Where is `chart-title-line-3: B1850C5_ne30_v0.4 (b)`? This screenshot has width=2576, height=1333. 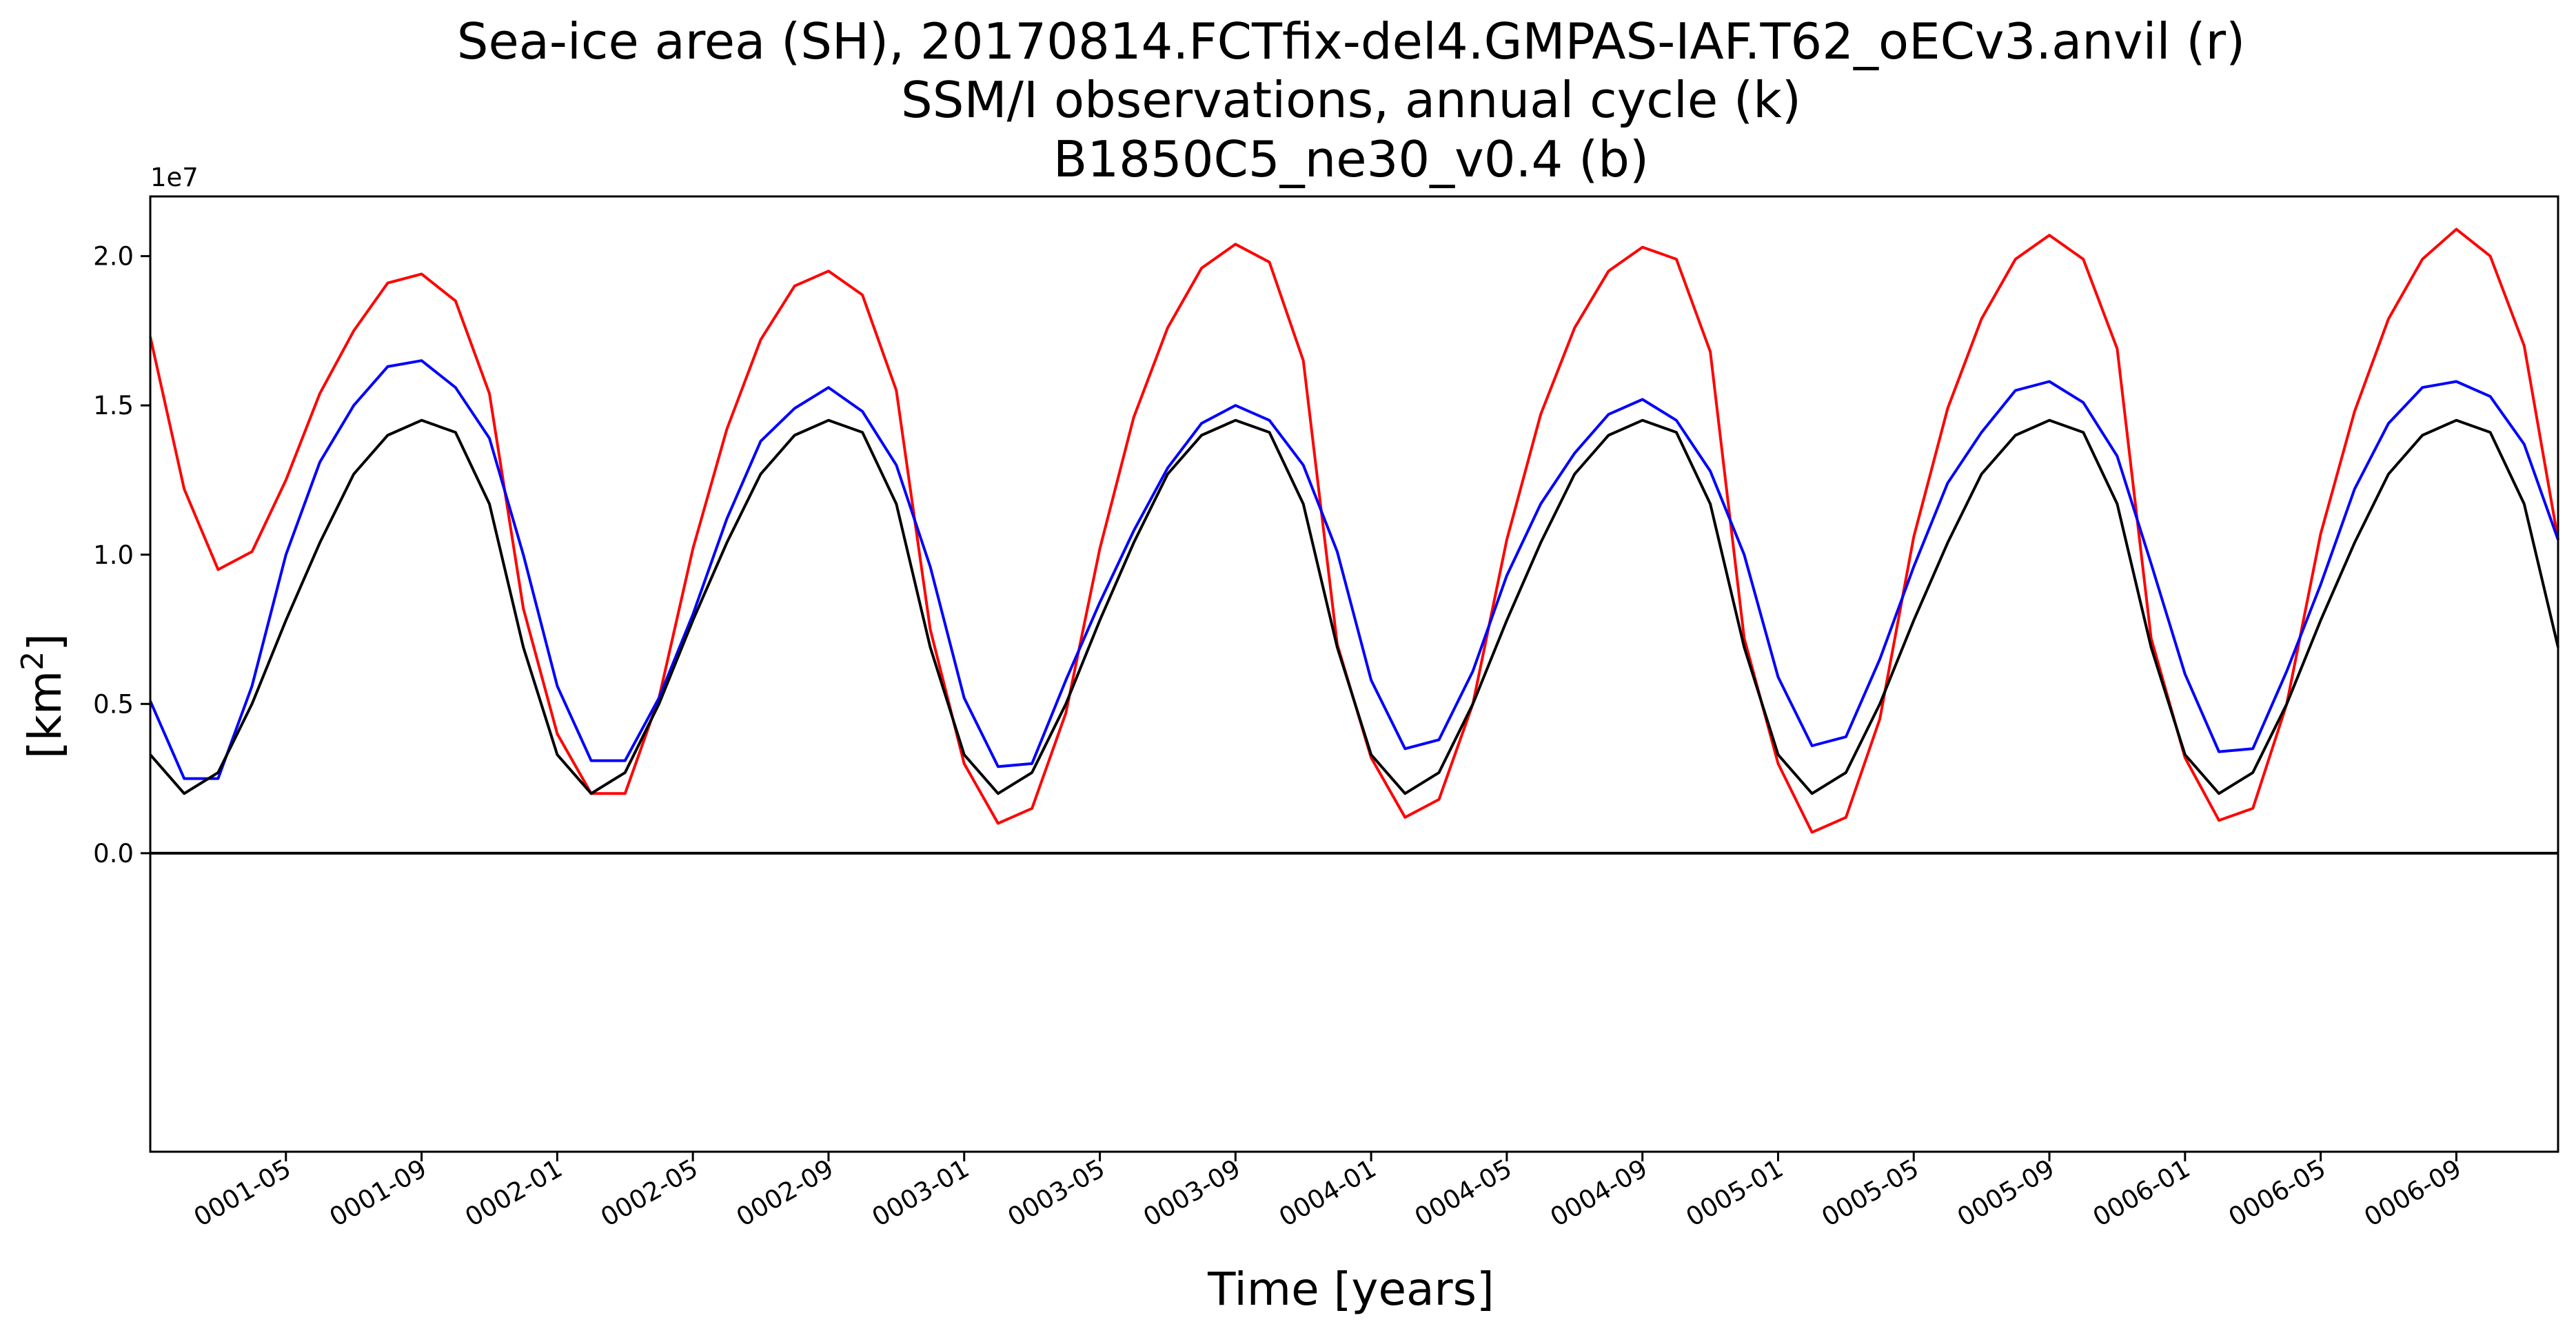 chart-title-line-3: B1850C5_ne30_v0.4 (b) is located at coordinates (1351, 159).